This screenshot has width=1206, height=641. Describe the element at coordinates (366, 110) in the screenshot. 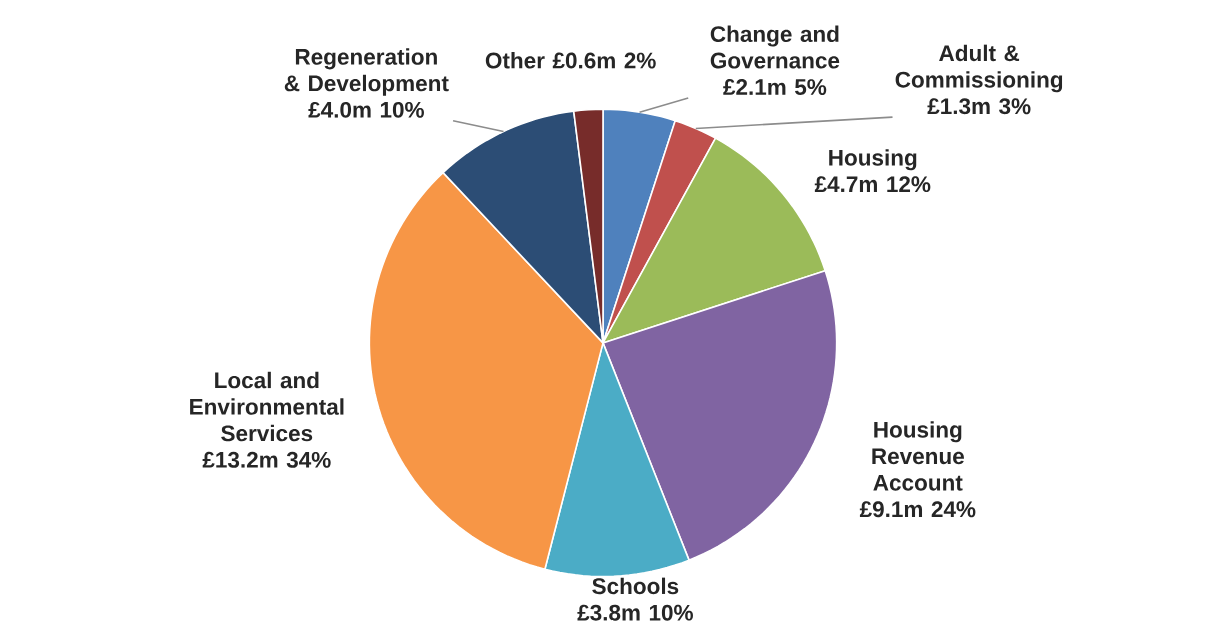

I see `data-label: £4.0m 10%` at that location.